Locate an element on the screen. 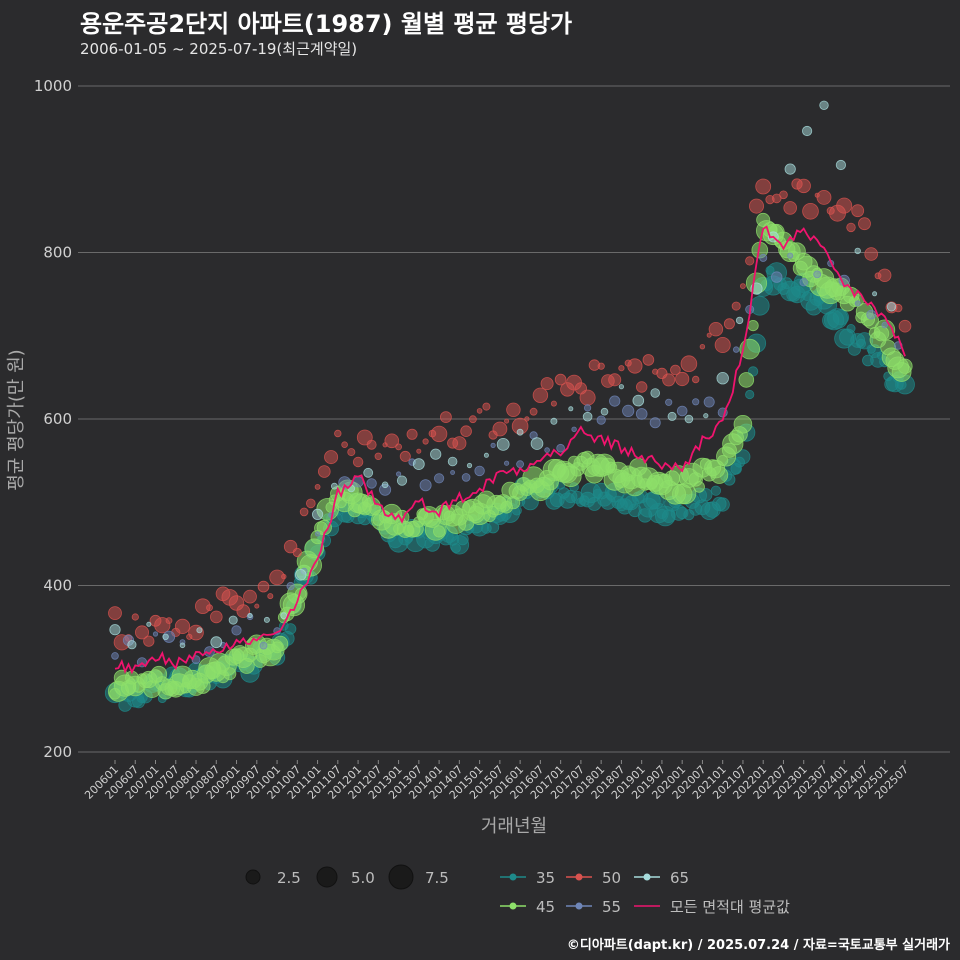 This screenshot has height=960, width=960. chart-subtitle: 2006-01-05 ~ 2025-07-19(최근계약일) is located at coordinates (219, 49).